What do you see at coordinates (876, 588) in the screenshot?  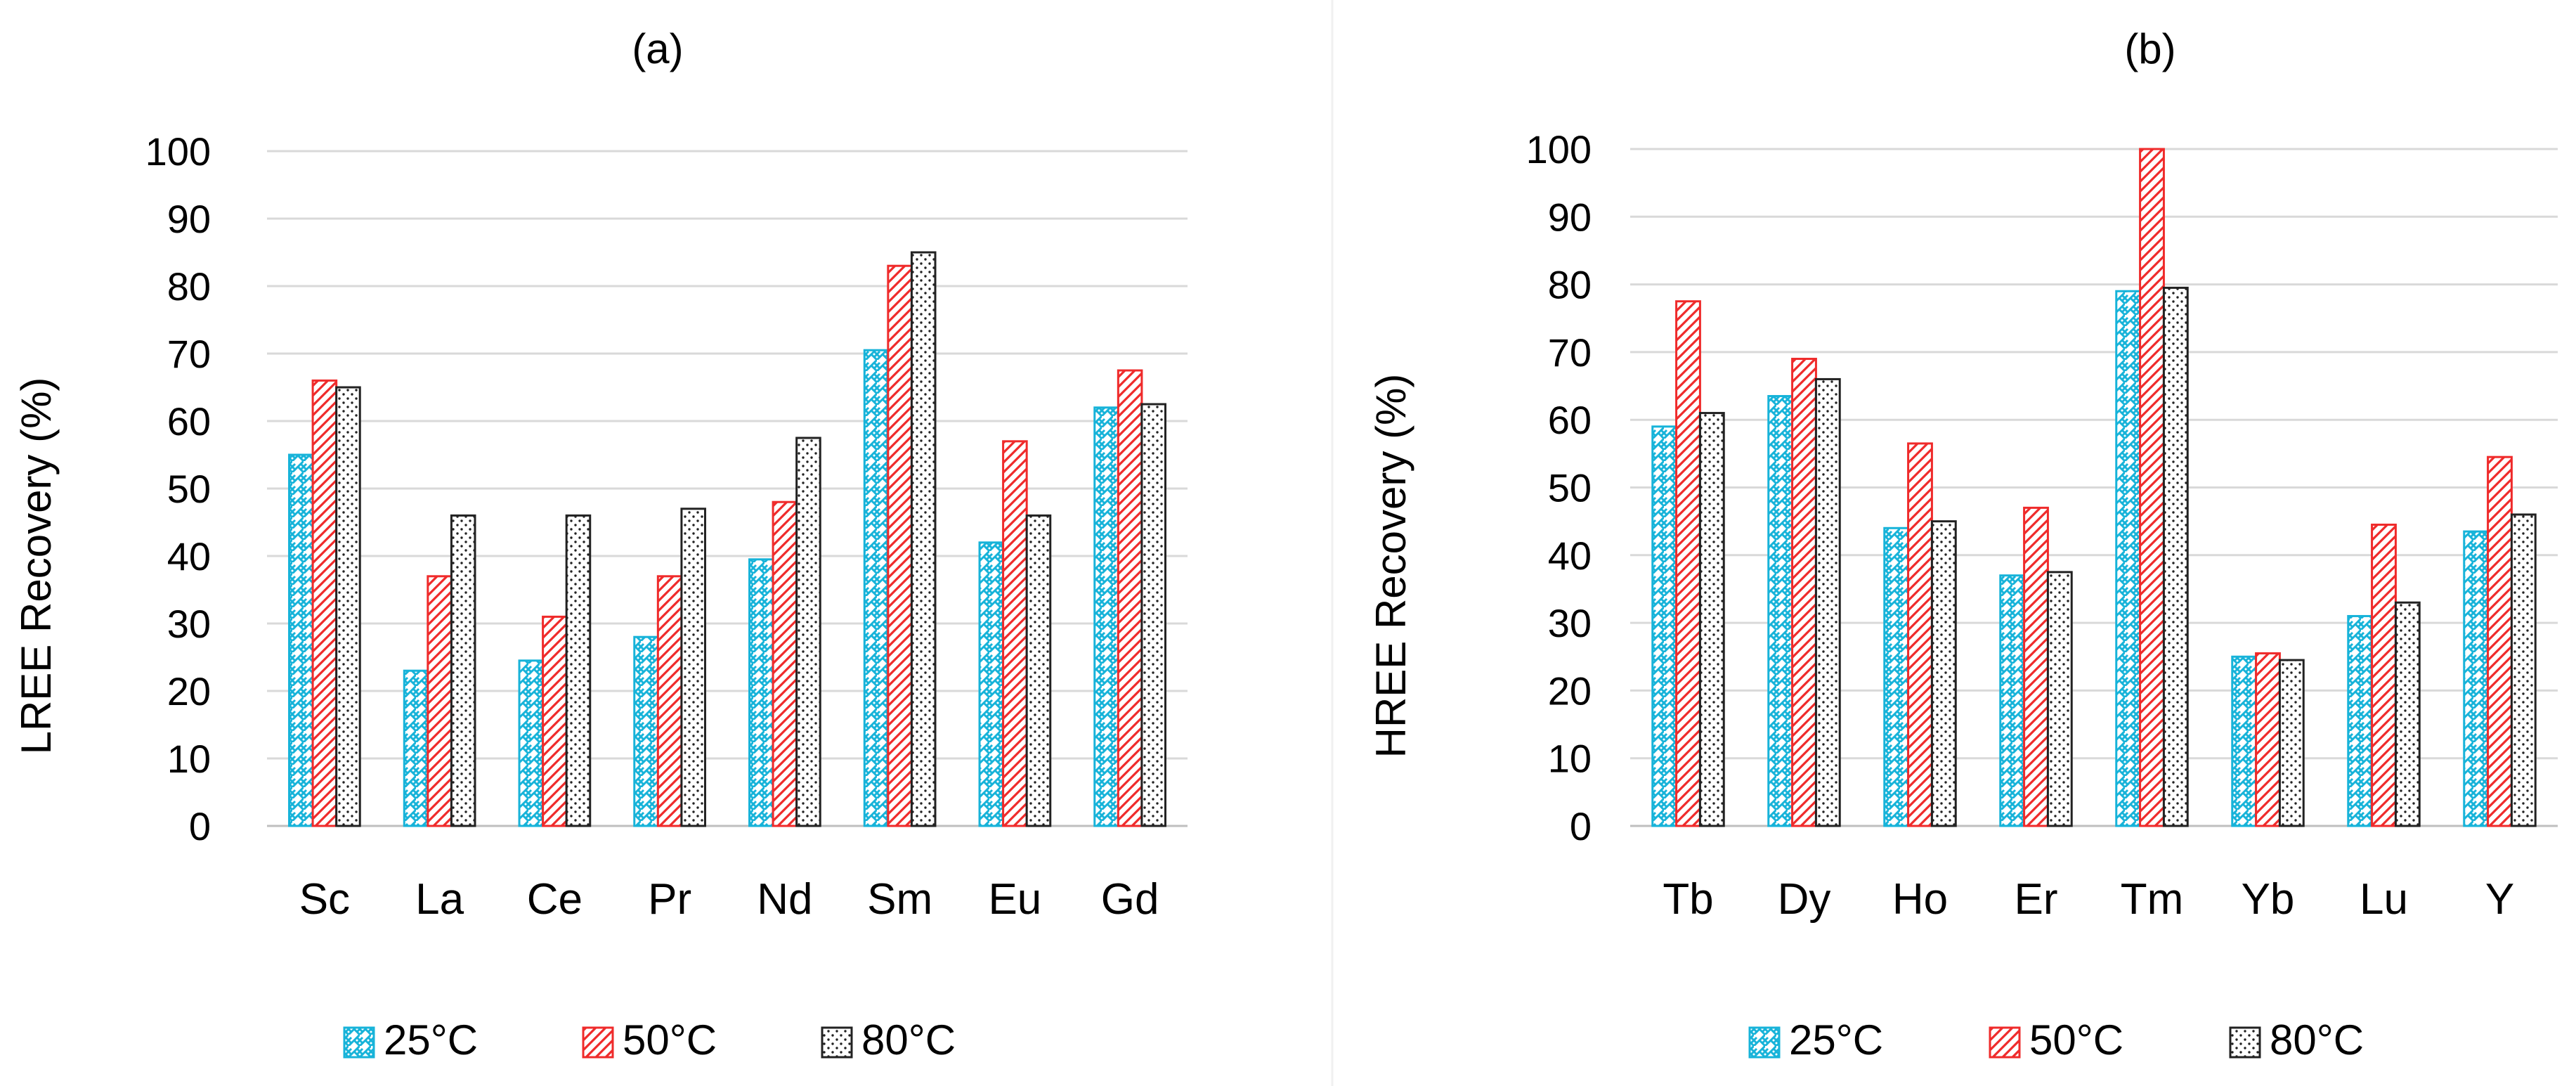 I see `bar-25c-sm` at bounding box center [876, 588].